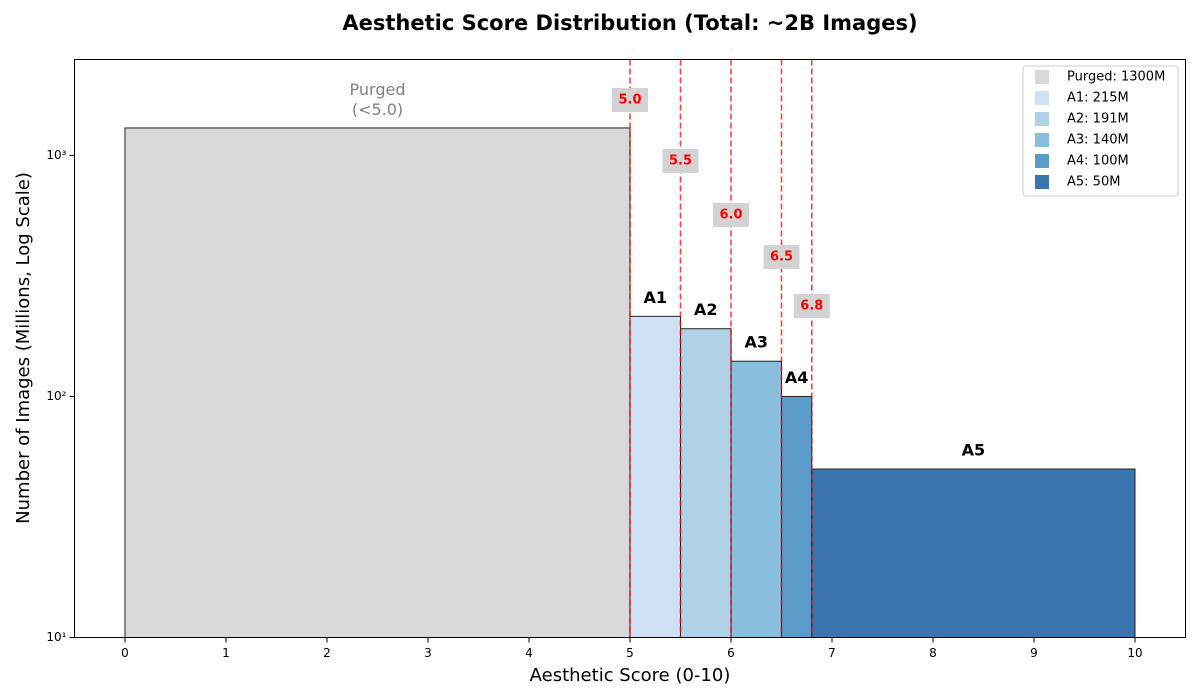 The height and width of the screenshot is (700, 1200). What do you see at coordinates (797, 377) in the screenshot?
I see `bar-label: A4` at bounding box center [797, 377].